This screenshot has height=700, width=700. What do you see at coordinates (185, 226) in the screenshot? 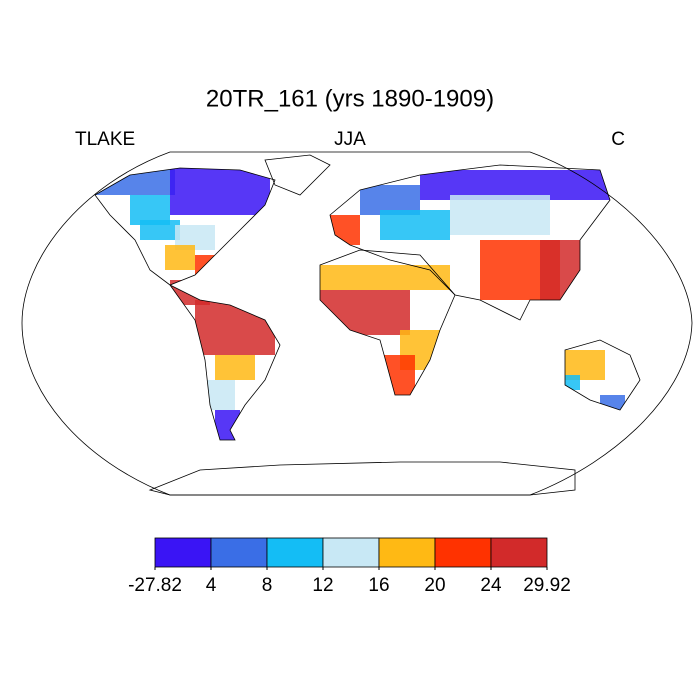
I see `north-america` at bounding box center [185, 226].